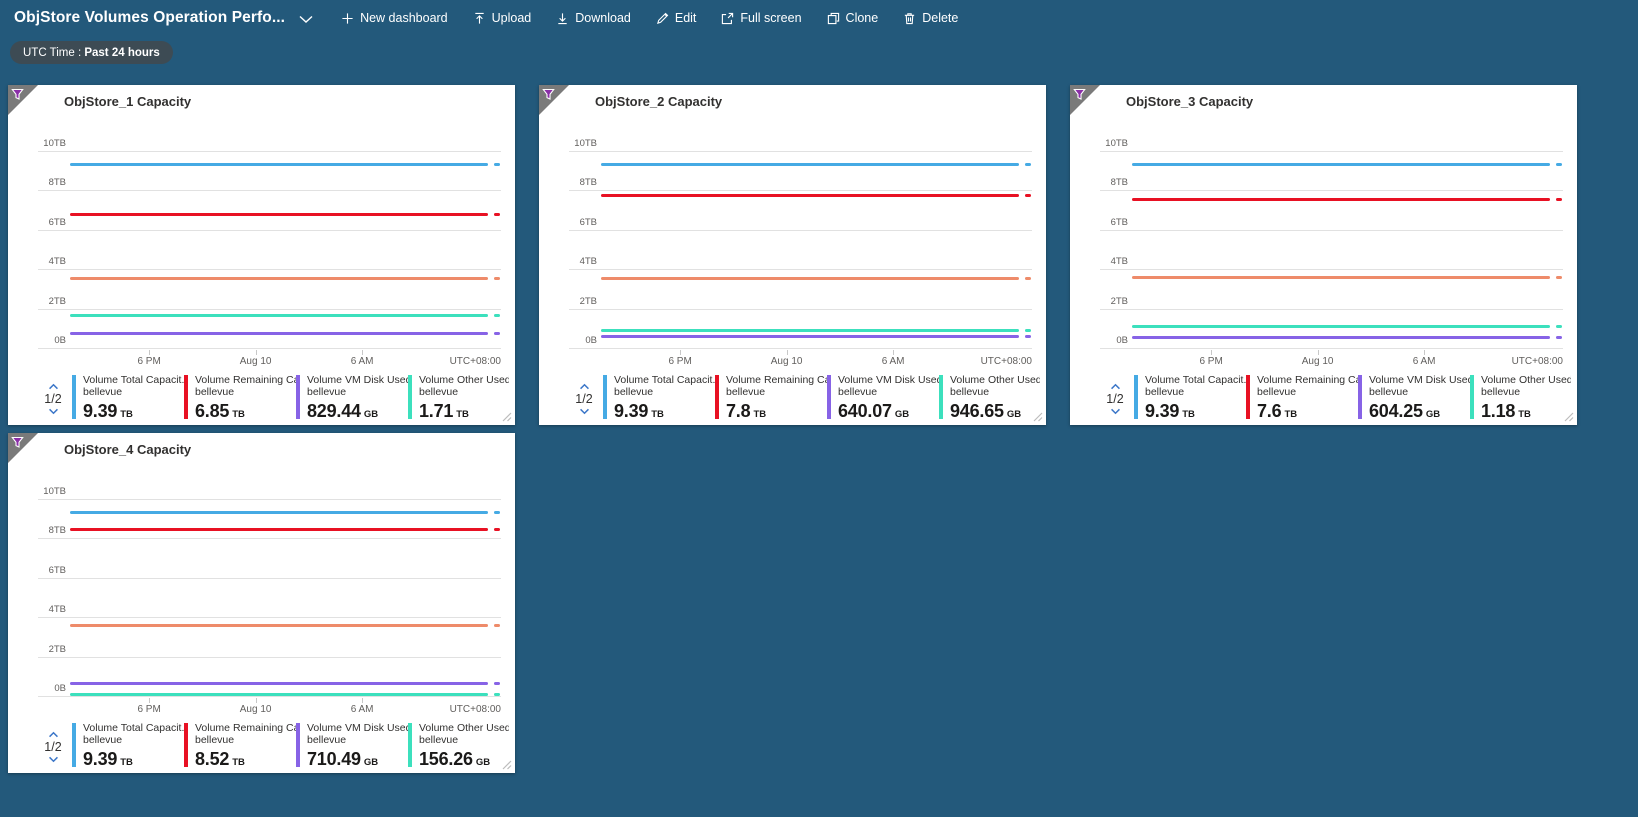  Describe the element at coordinates (833, 18) in the screenshot. I see `clone-icon` at that location.